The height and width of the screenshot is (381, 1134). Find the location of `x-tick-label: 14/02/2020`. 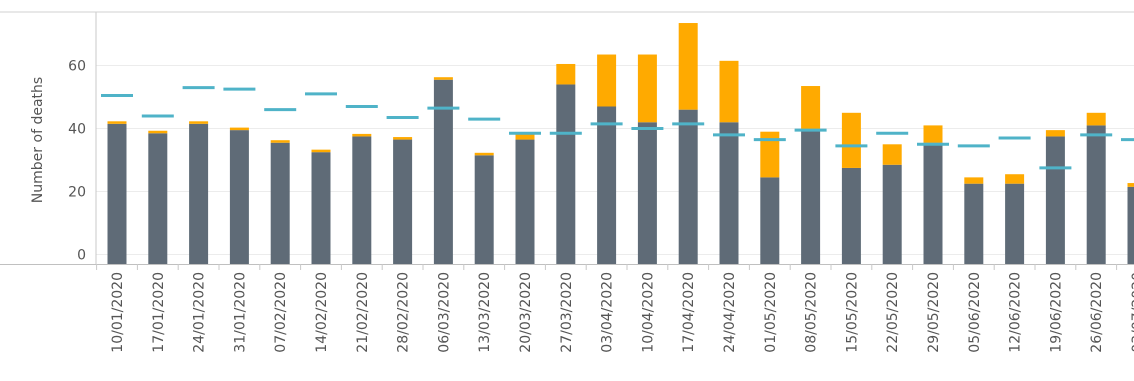

x-tick-label: 14/02/2020 is located at coordinates (322, 312).